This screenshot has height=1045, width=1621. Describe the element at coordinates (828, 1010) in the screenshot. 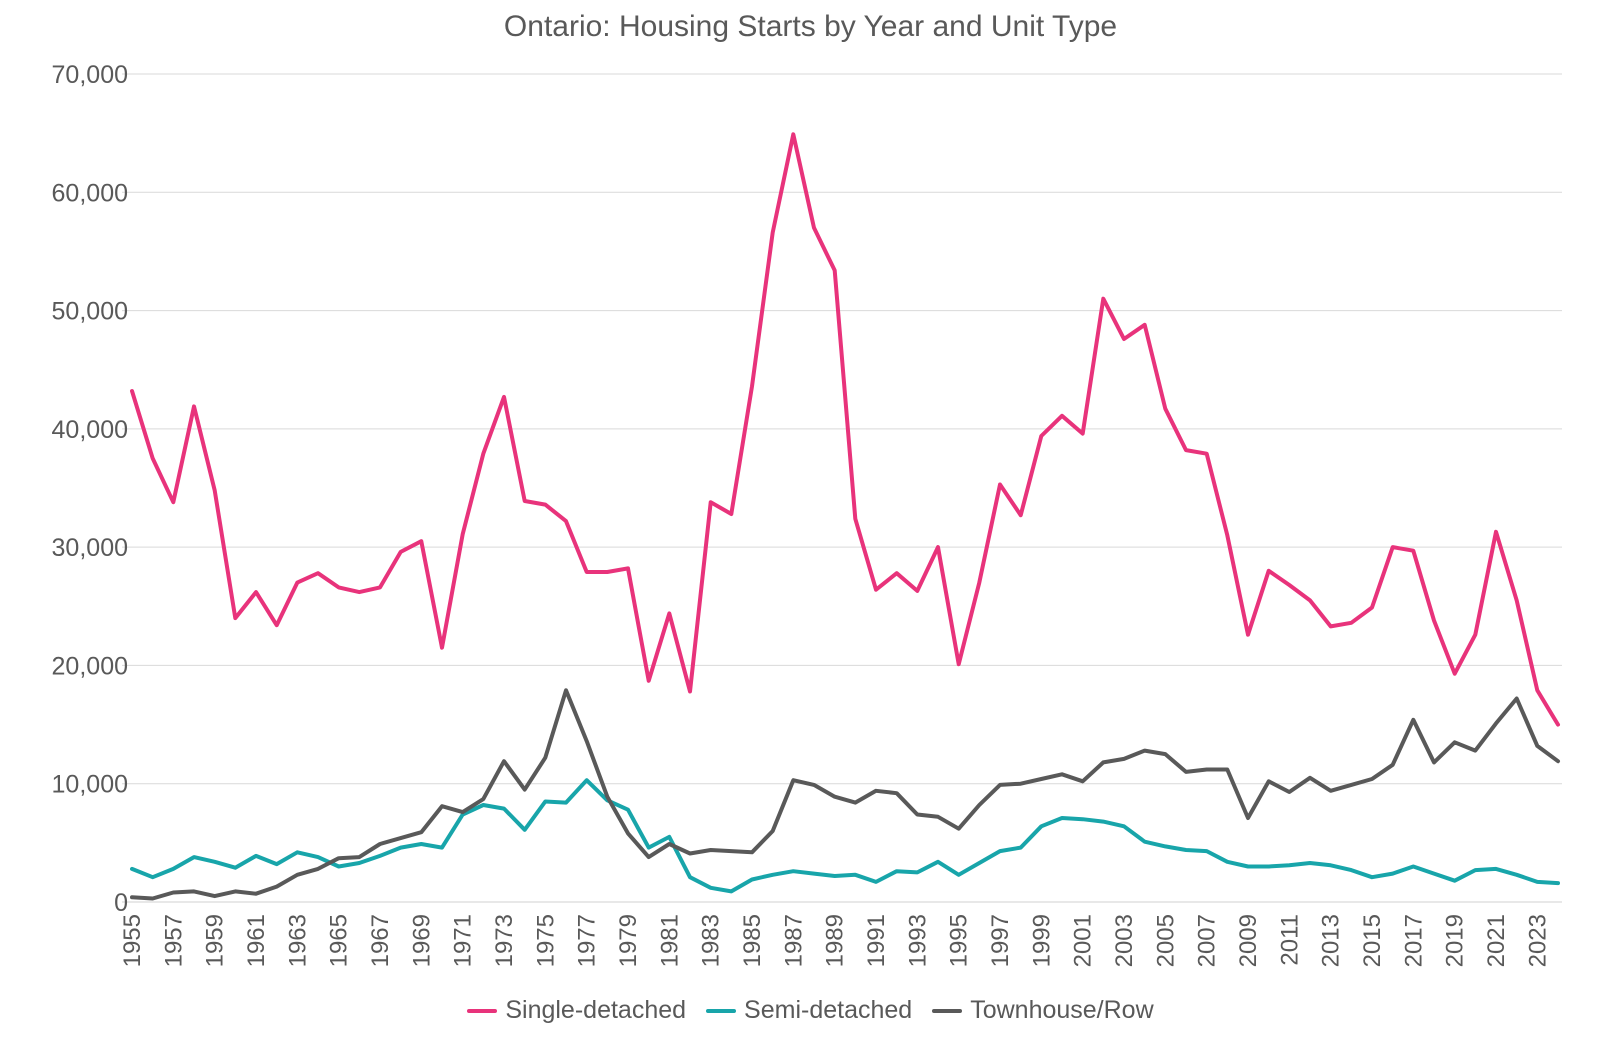

I see `legend-label: Semi-detached` at that location.